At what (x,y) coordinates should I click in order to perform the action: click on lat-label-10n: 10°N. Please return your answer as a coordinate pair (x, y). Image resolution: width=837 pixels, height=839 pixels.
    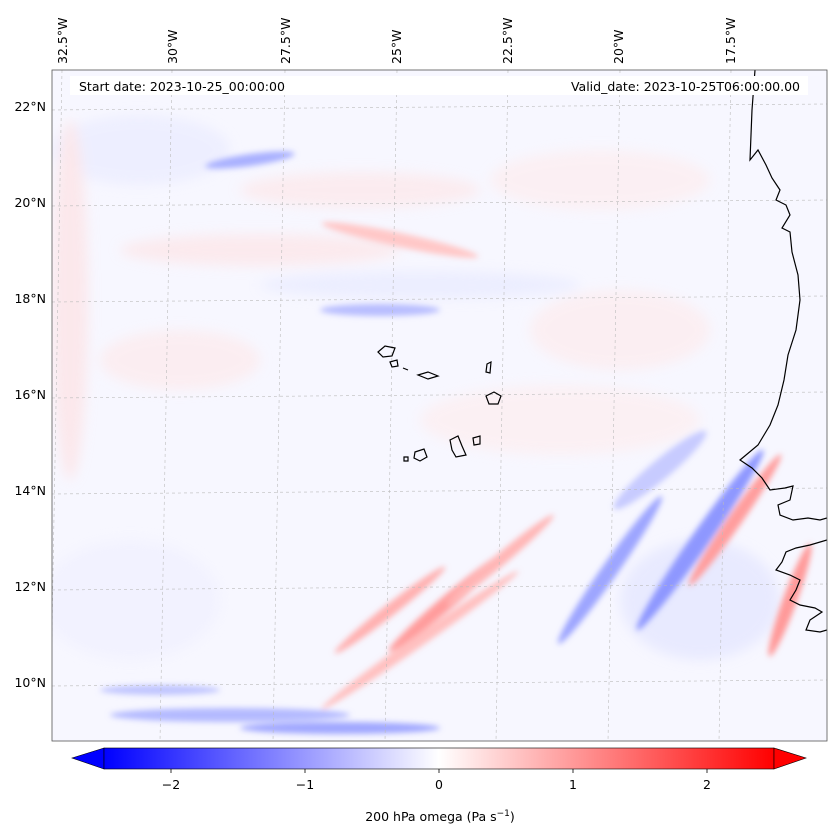
    Looking at the image, I should click on (30, 682).